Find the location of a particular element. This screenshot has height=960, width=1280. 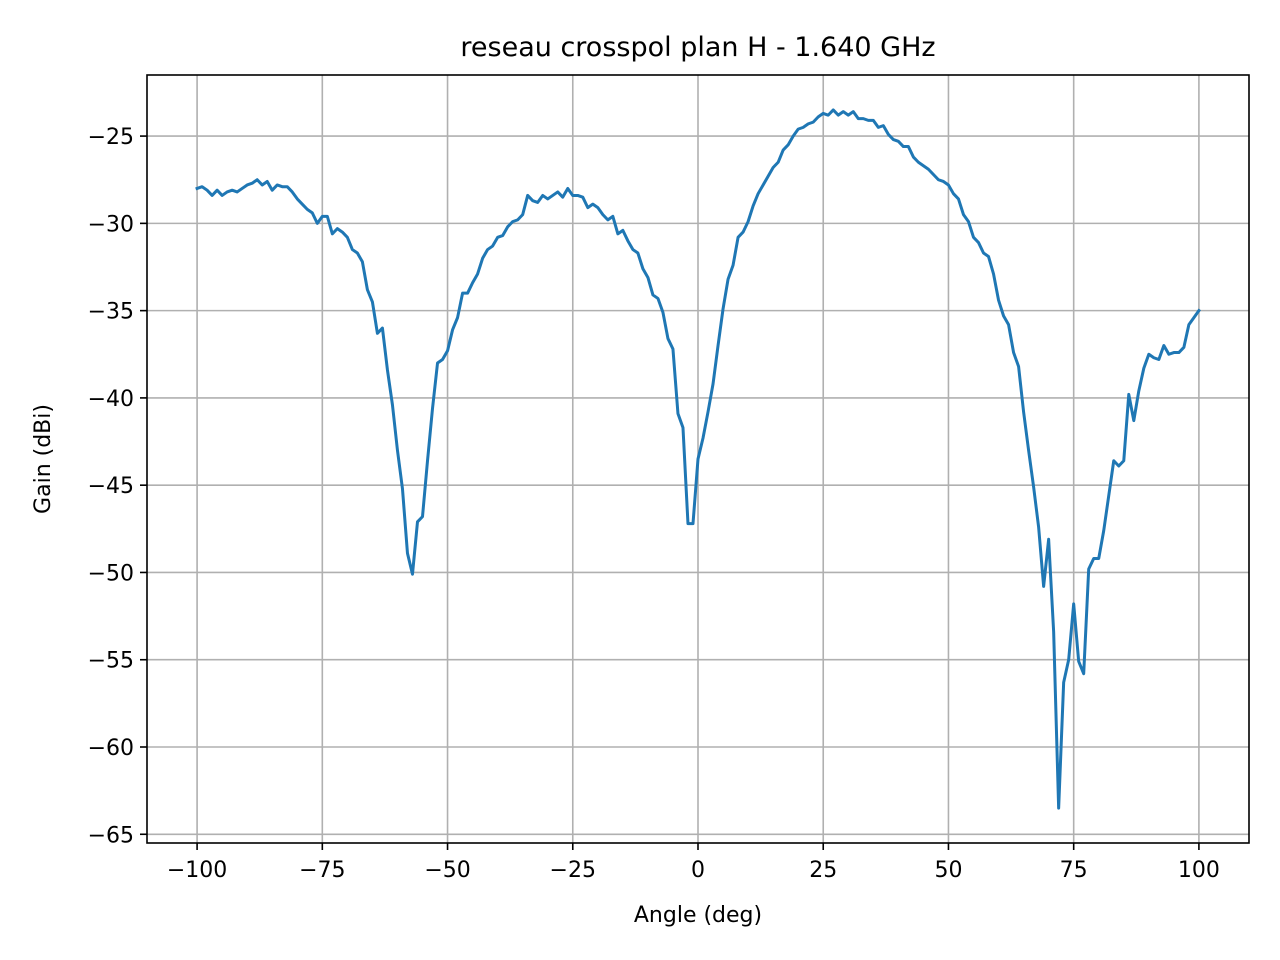

y-tick-label: −40 is located at coordinates (111, 399).